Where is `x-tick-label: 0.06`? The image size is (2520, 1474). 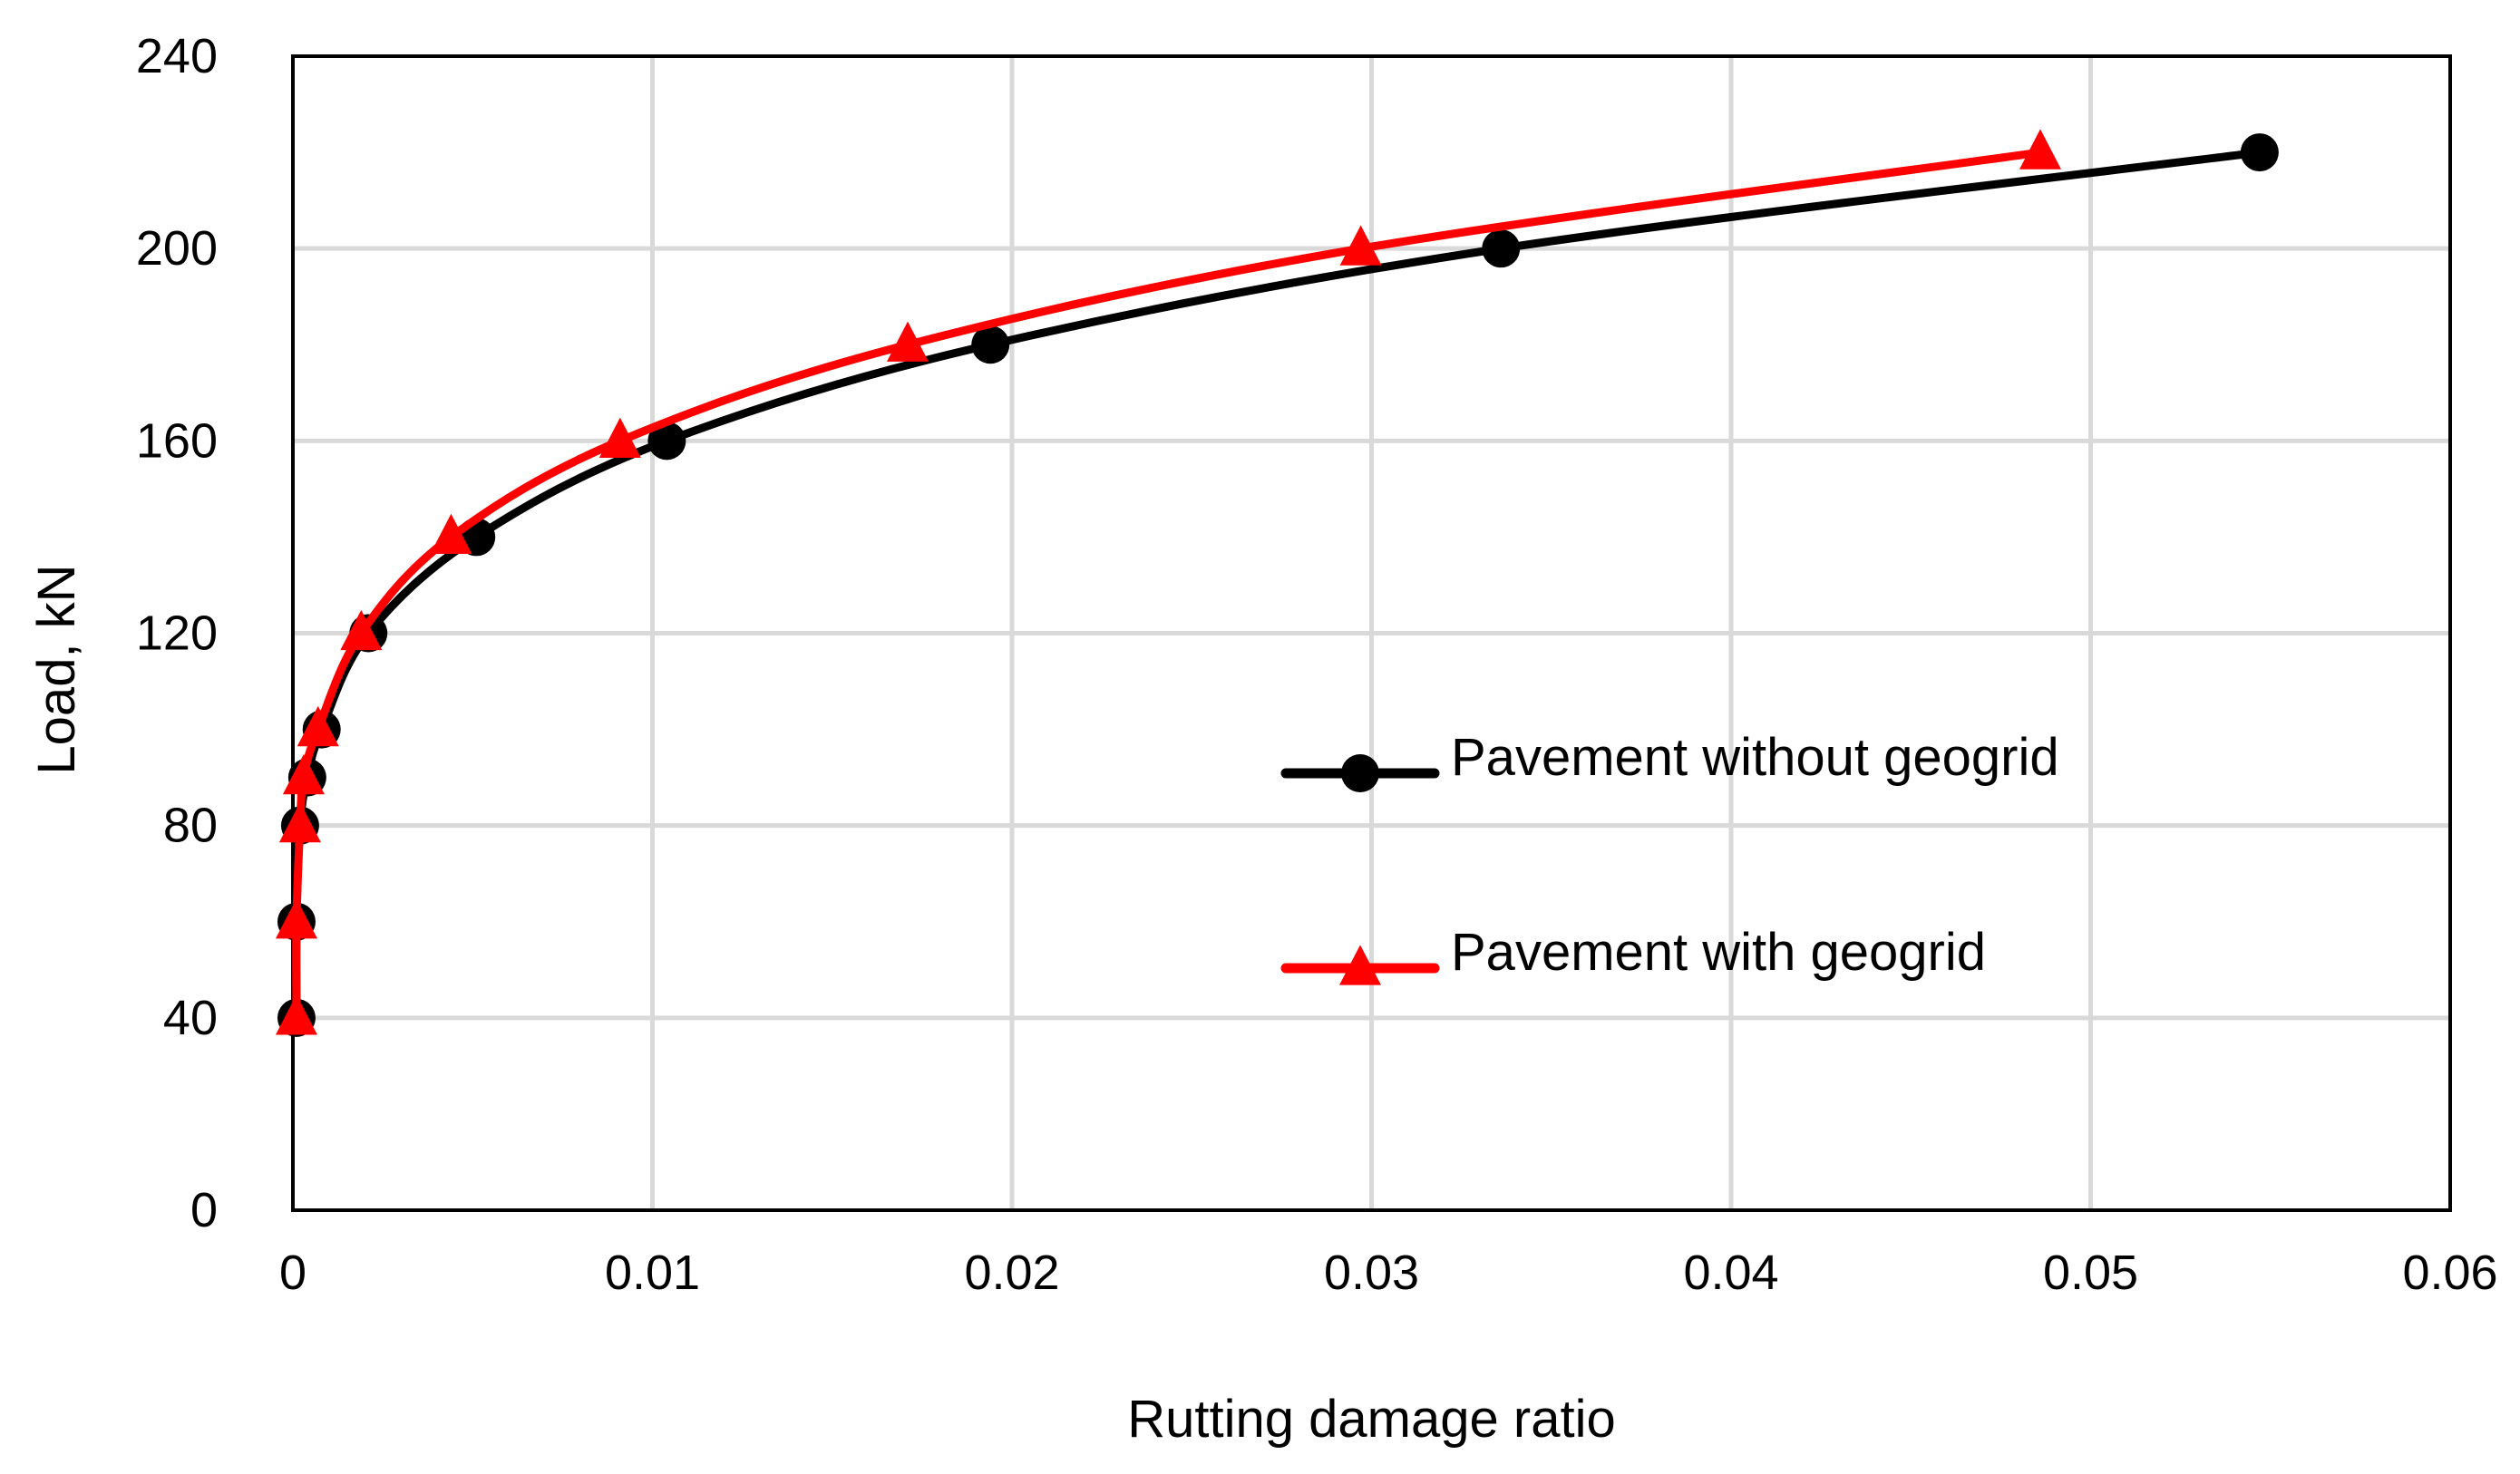
x-tick-label: 0.06 is located at coordinates (2450, 1273).